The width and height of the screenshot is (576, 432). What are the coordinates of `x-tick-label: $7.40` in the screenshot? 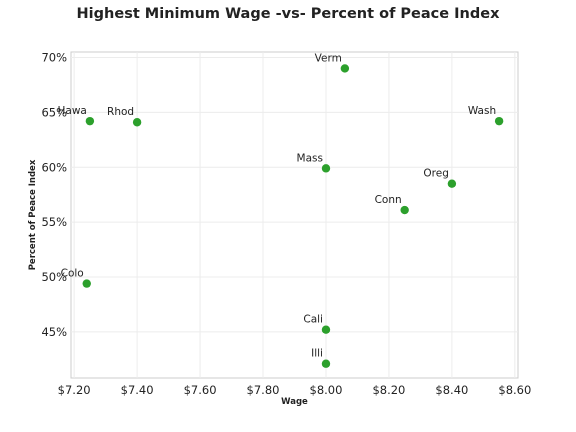 It's located at (137, 390).